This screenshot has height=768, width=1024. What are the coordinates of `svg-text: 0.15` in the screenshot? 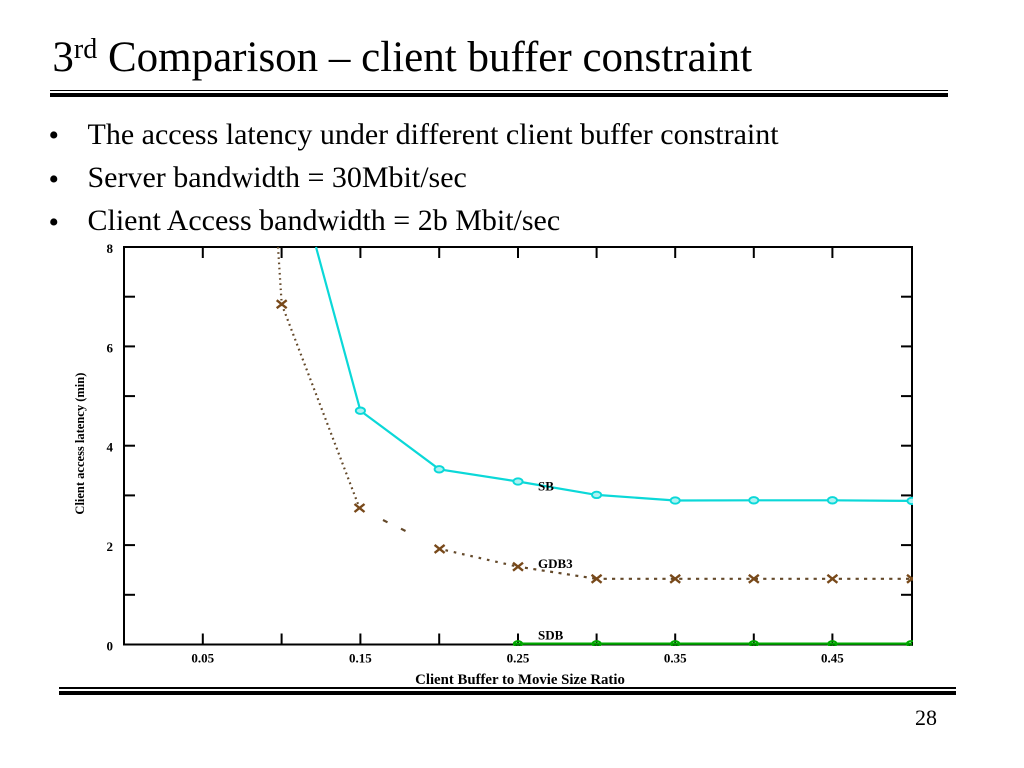 It's located at (360, 658).